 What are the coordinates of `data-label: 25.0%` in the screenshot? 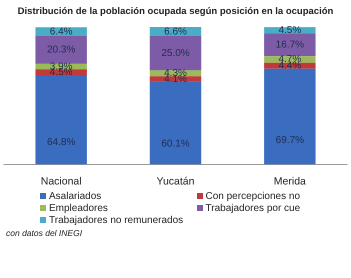 It's located at (175, 53).